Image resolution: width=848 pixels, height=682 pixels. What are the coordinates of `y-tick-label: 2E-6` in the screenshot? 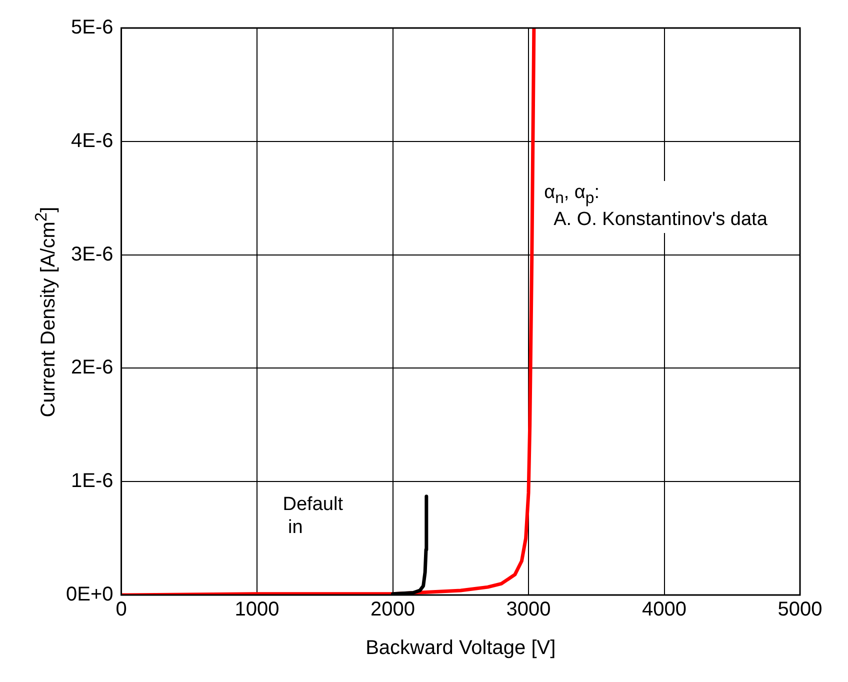 It's located at (92, 367).